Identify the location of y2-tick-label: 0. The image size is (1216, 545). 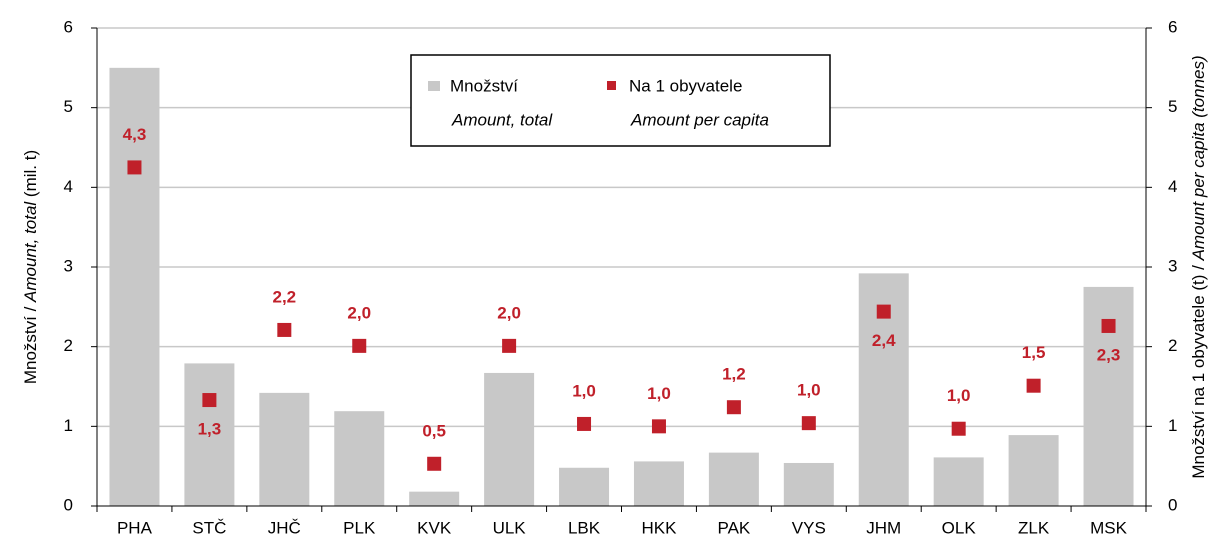
(1172, 504).